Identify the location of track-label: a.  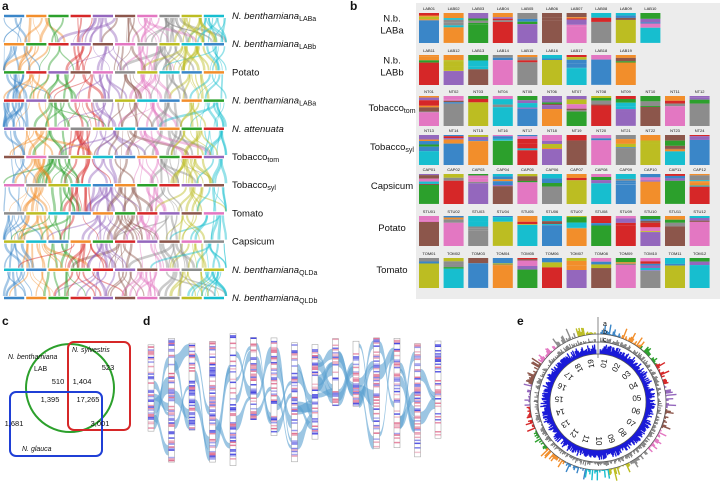
(605, 324).